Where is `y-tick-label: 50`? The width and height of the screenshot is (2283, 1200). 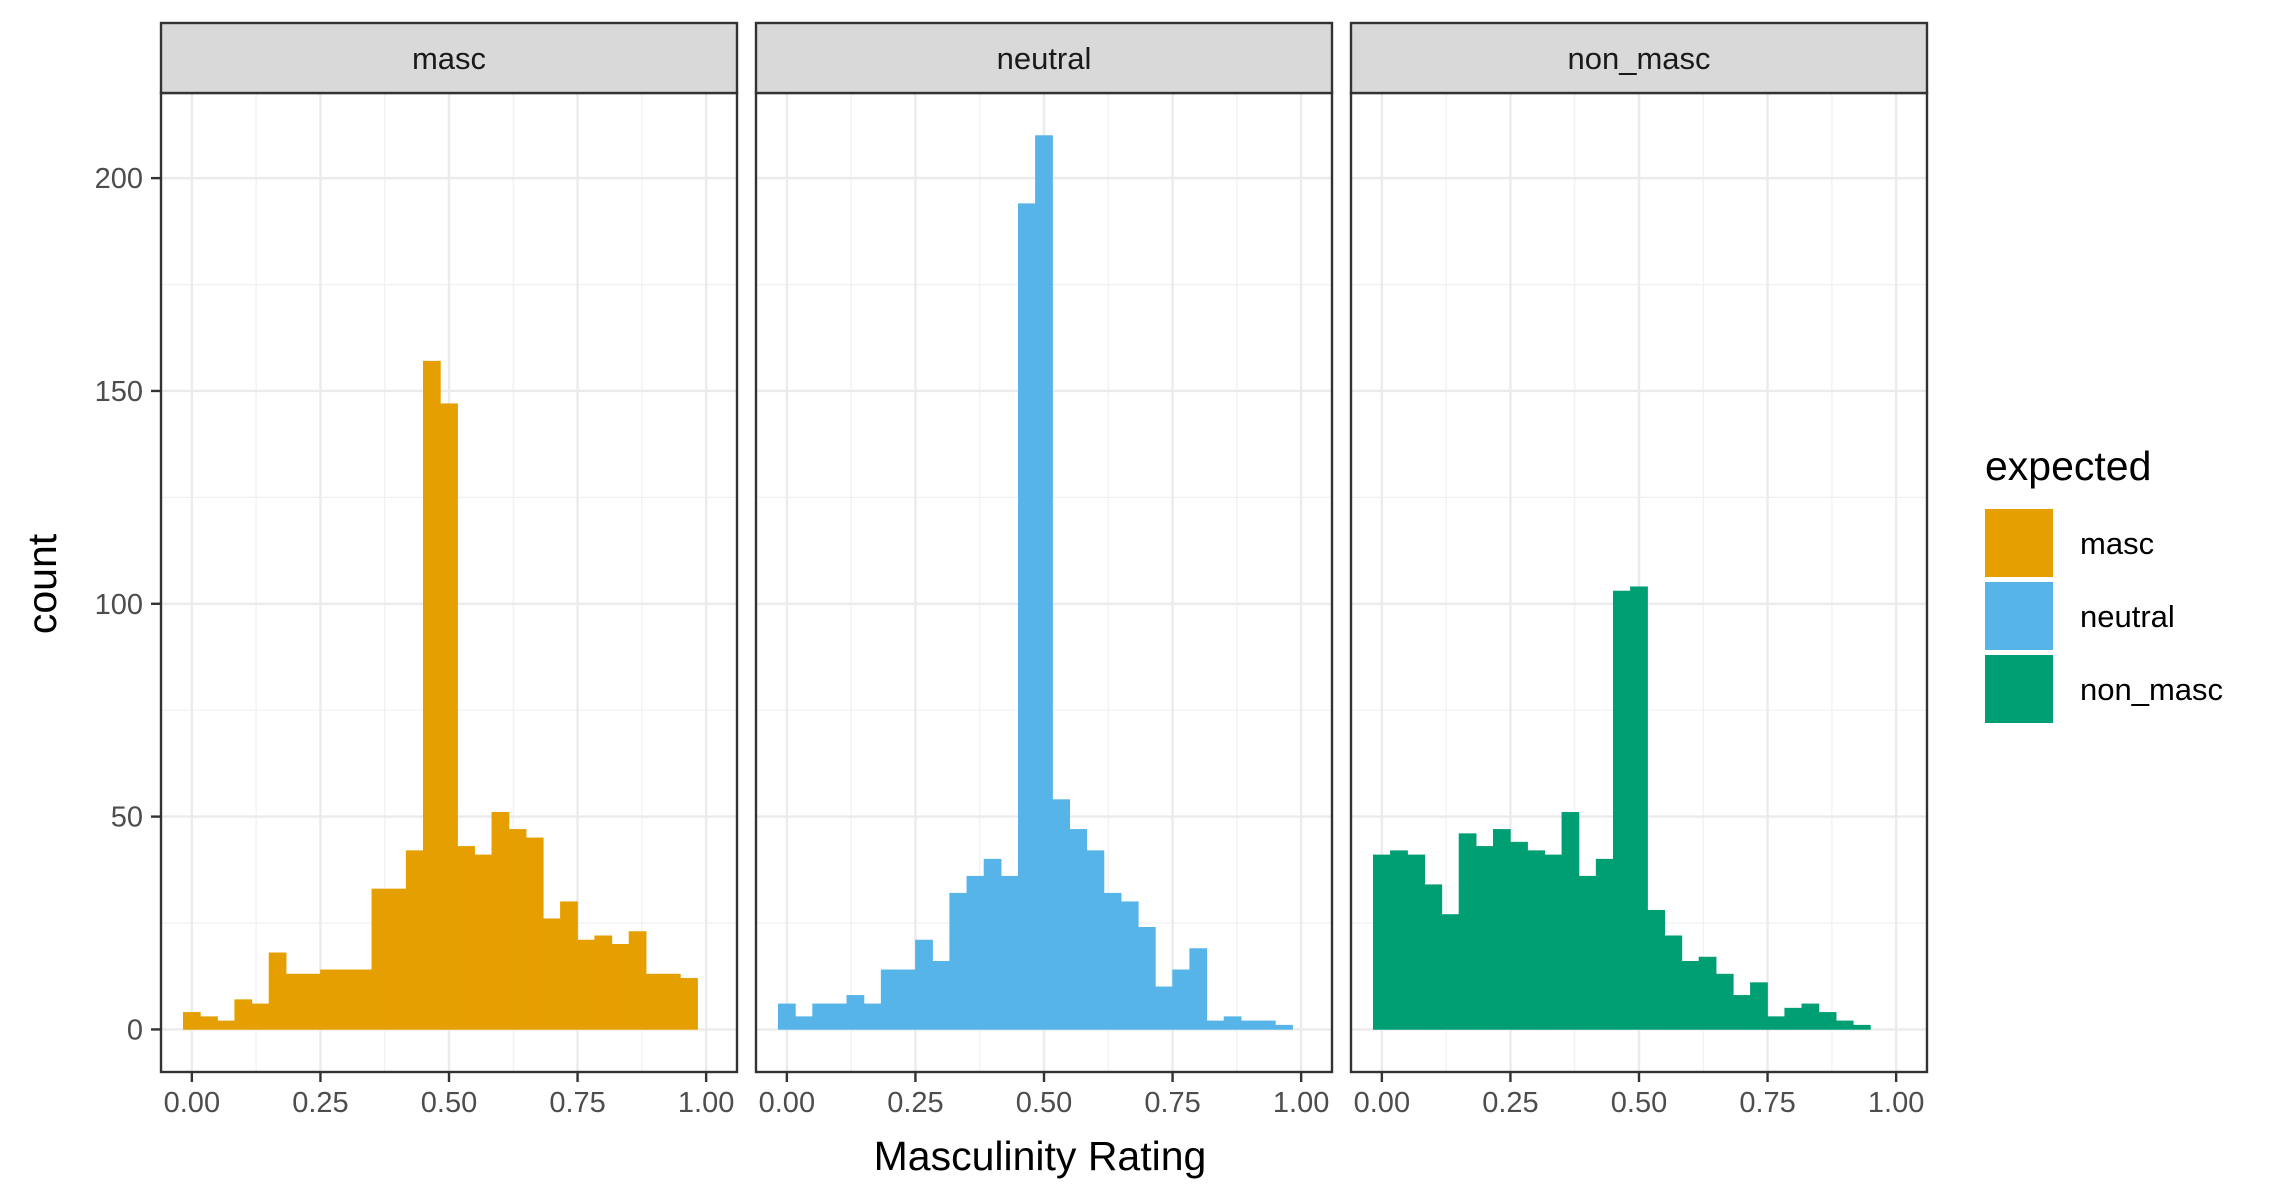 y-tick-label: 50 is located at coordinates (127, 818).